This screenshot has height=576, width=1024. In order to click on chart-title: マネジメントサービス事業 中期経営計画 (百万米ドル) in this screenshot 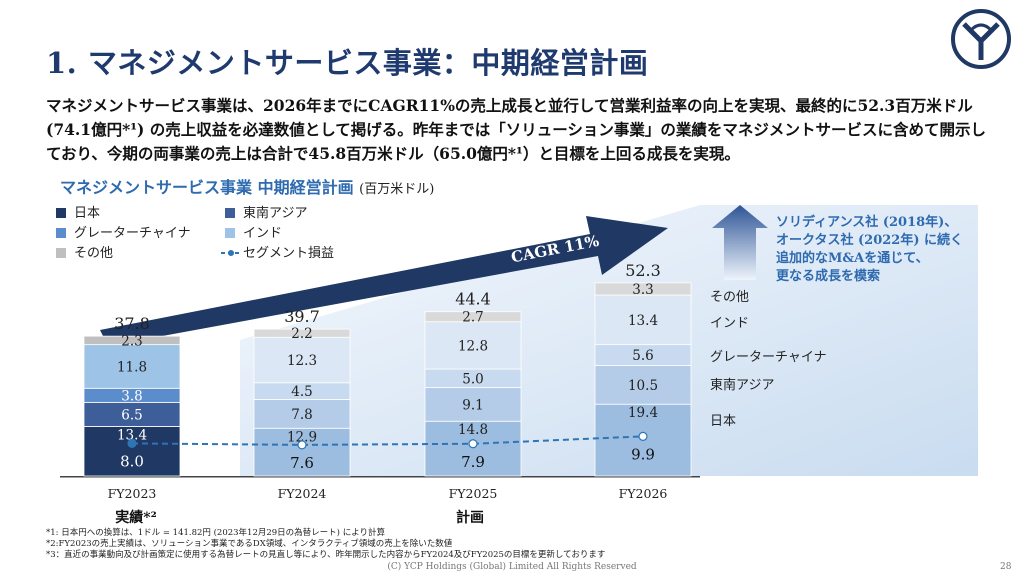, I will do `click(247, 186)`.